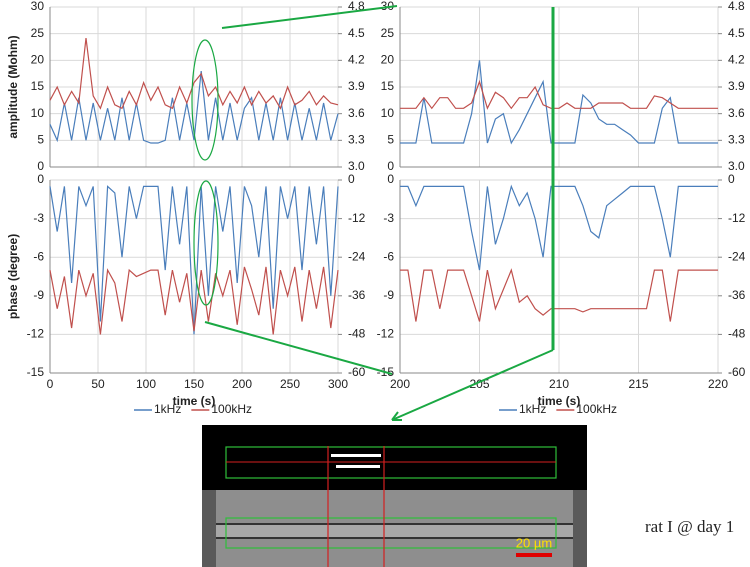  I want to click on y2-tick-label: 4.8, so click(736, 6).